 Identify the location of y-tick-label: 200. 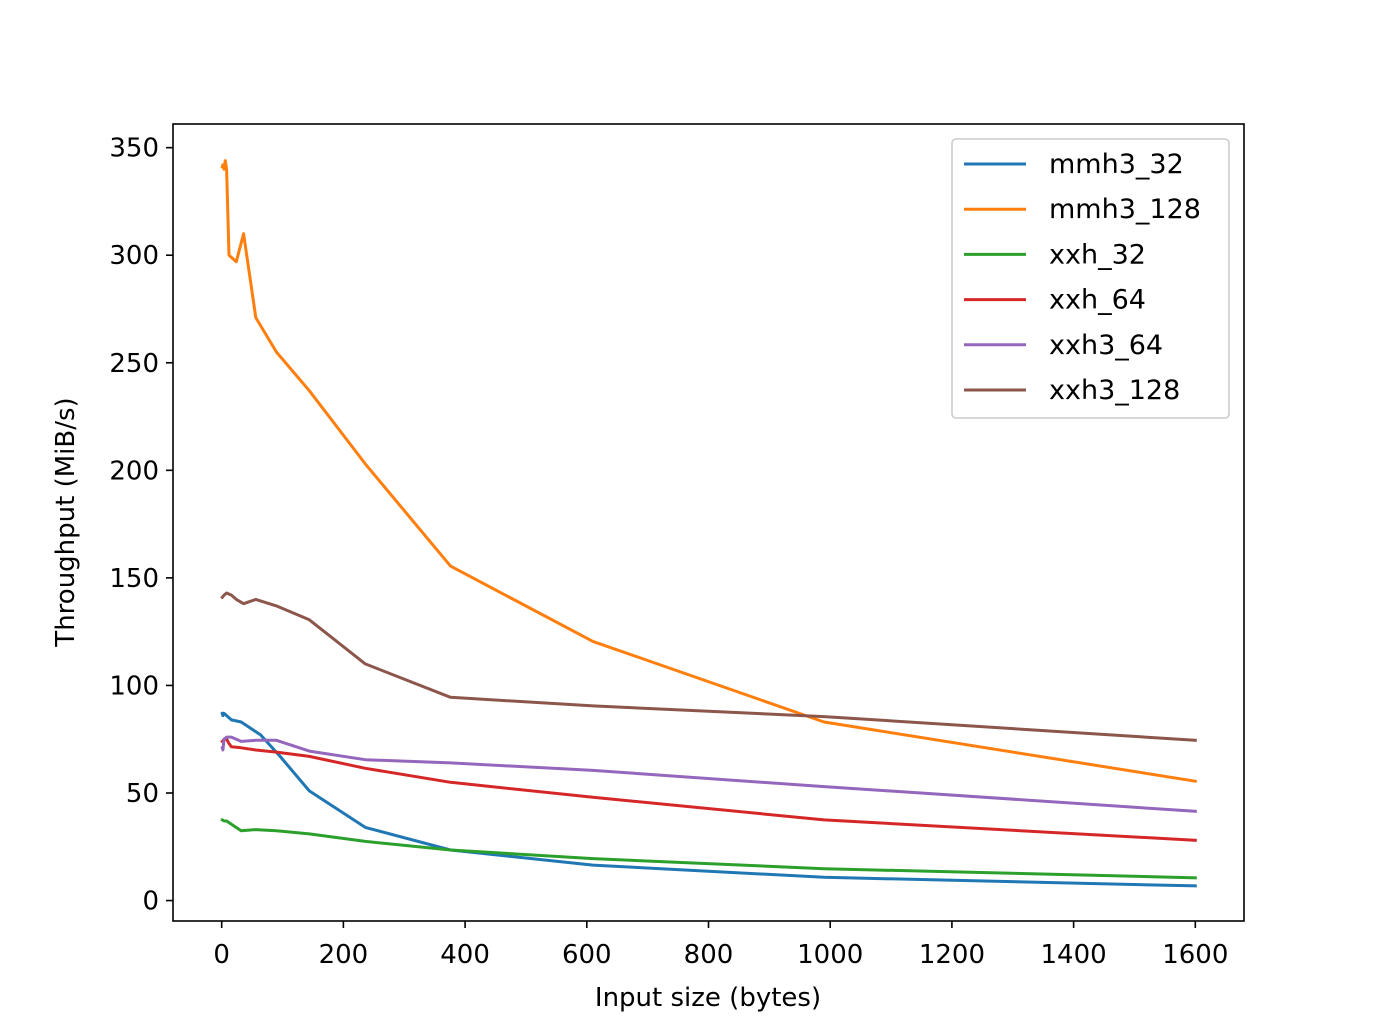
(134, 471).